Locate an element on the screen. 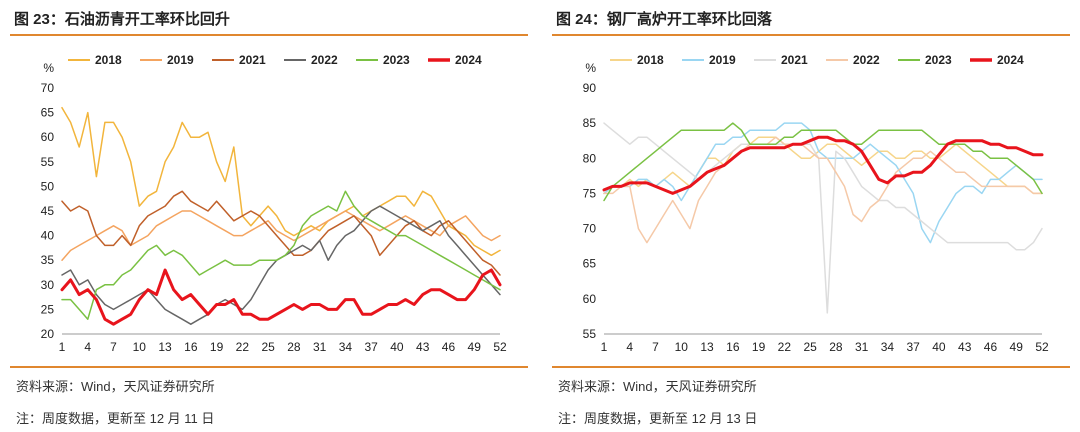  y-tick-label: 50 is located at coordinates (48, 186).